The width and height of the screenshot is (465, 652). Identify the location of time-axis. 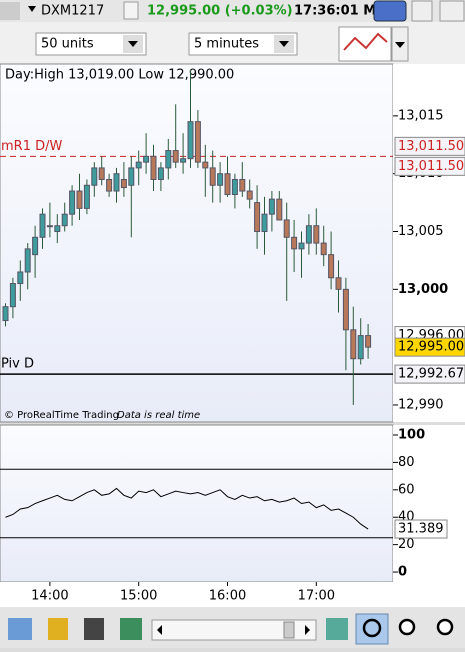
(232, 594).